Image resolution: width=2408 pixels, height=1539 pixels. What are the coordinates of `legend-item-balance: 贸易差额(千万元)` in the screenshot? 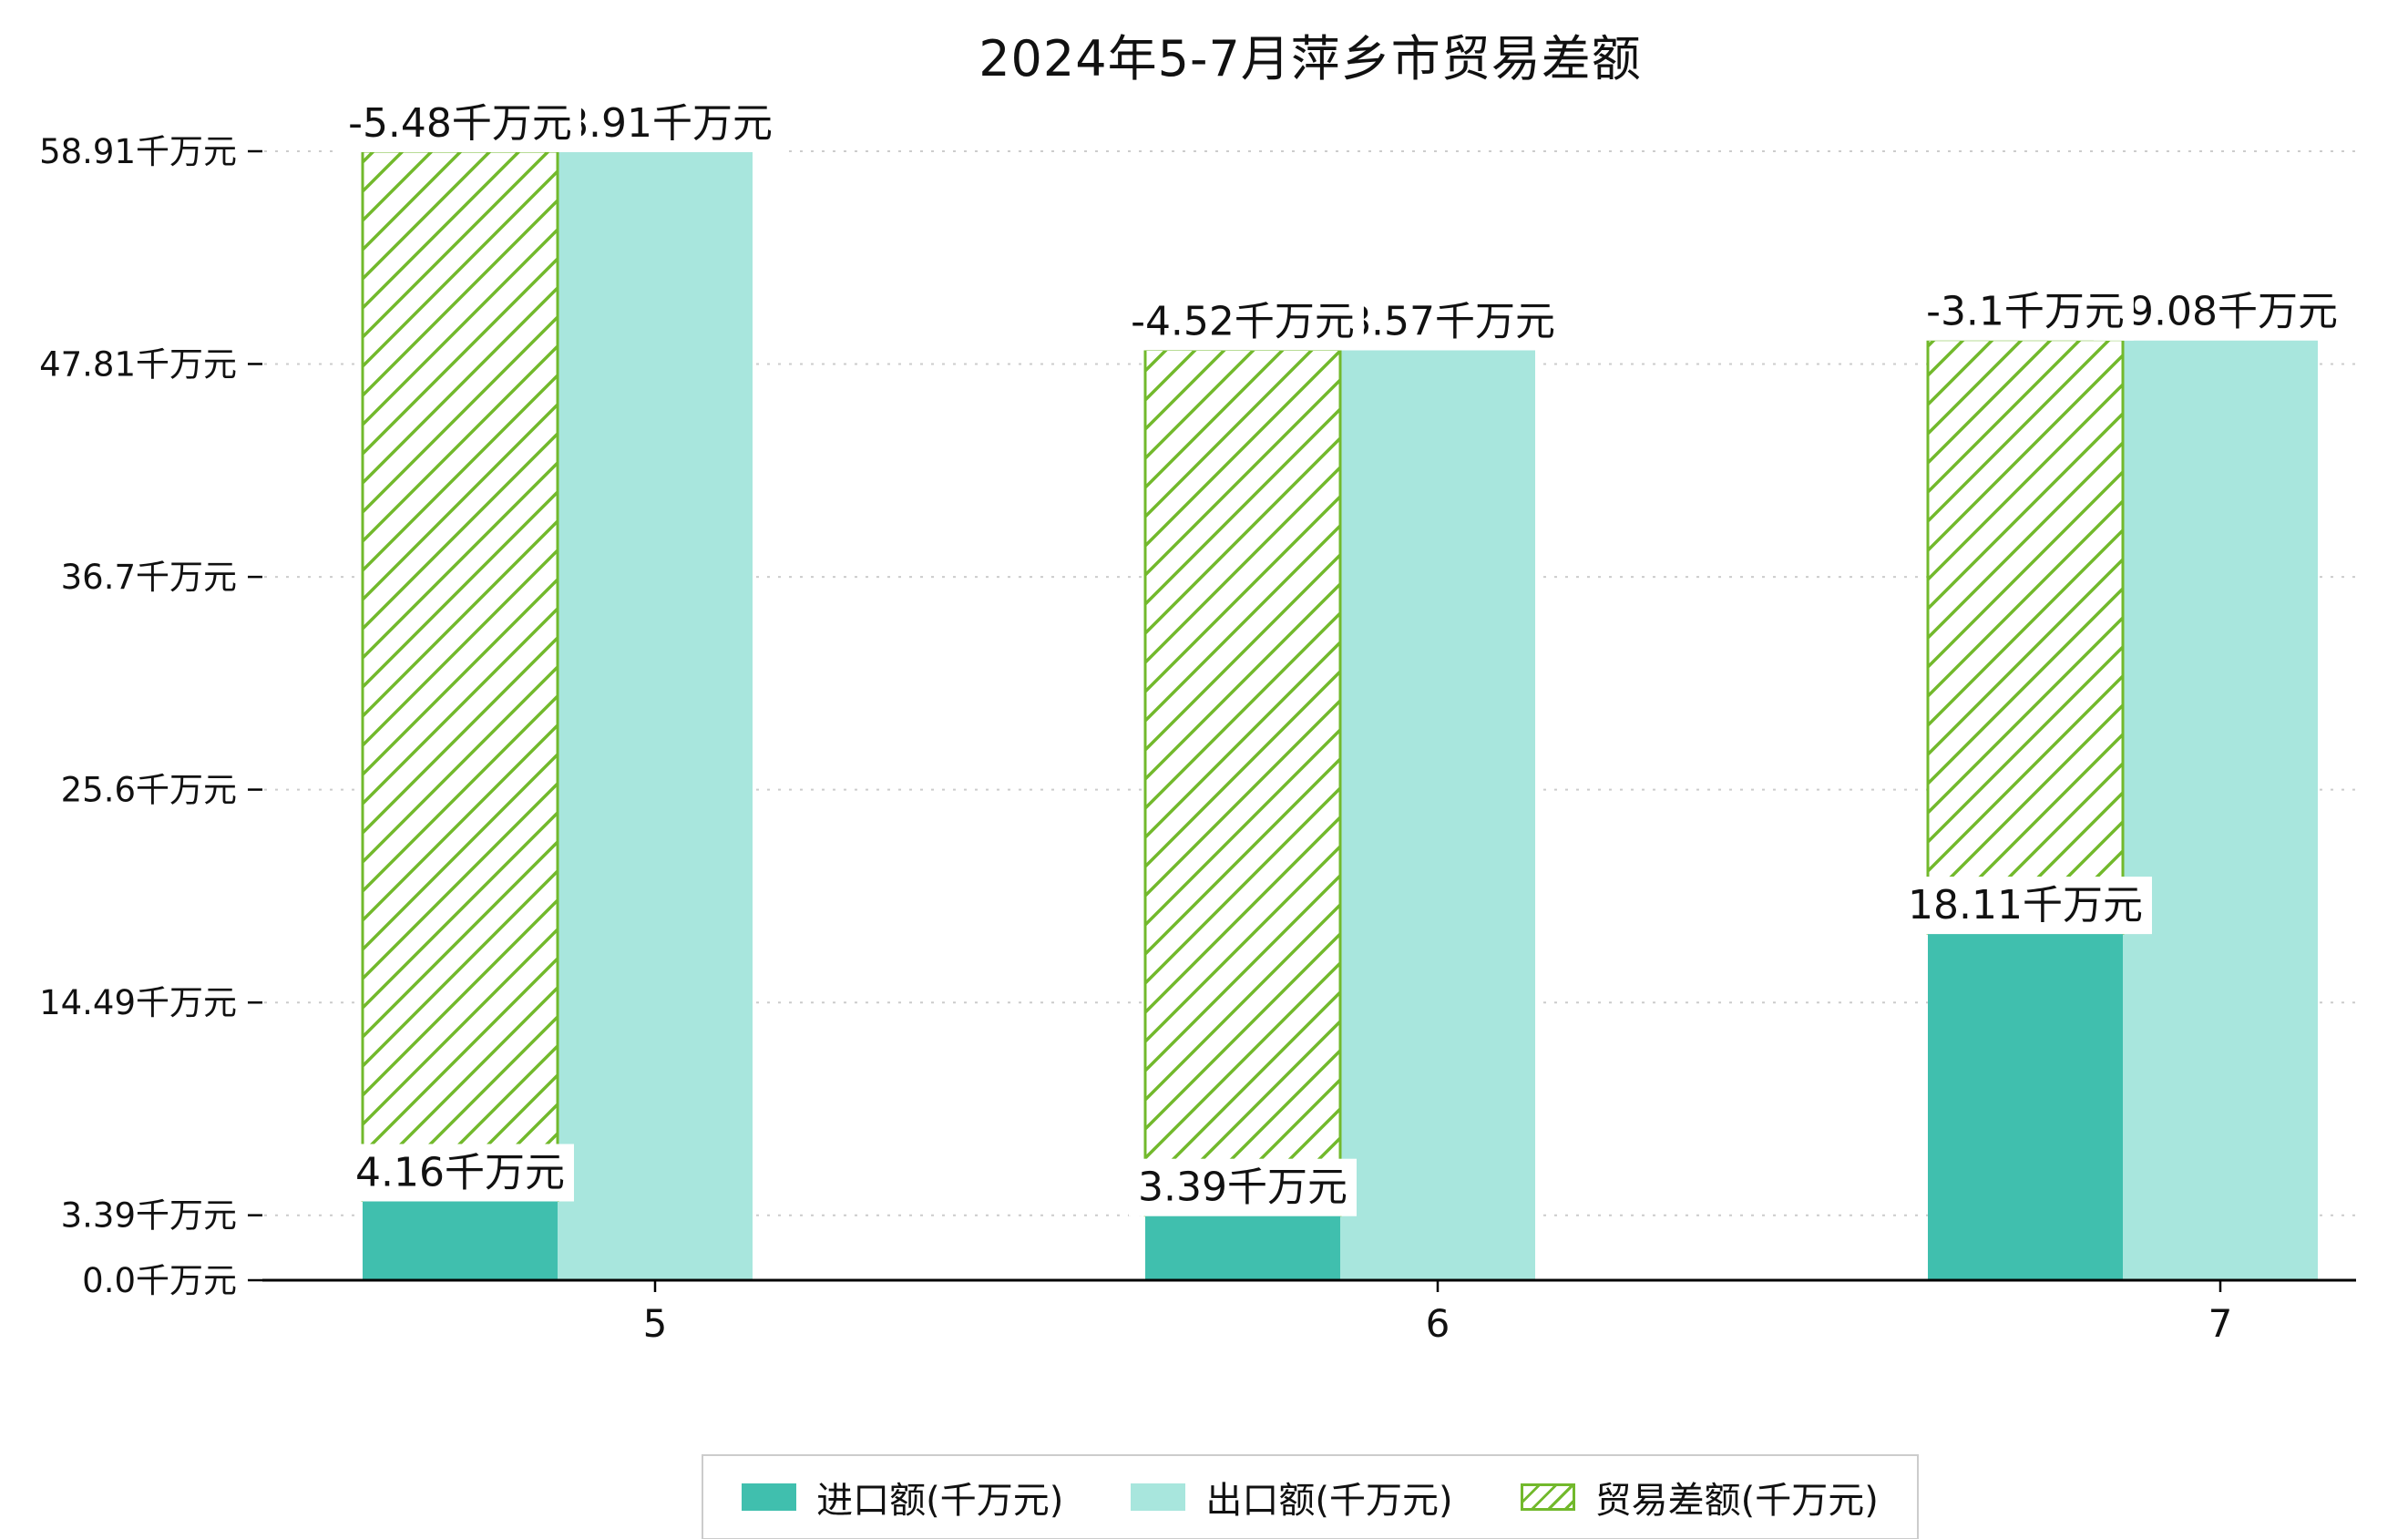 It's located at (1700, 1498).